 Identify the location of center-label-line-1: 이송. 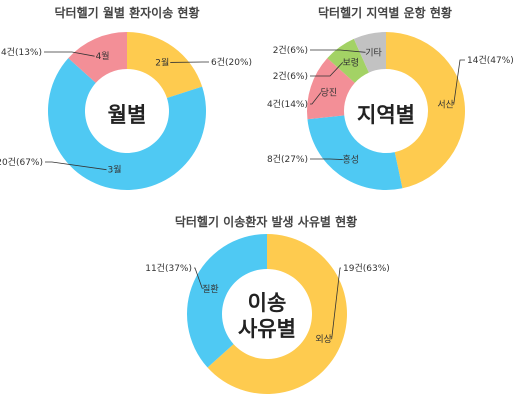
(267, 303).